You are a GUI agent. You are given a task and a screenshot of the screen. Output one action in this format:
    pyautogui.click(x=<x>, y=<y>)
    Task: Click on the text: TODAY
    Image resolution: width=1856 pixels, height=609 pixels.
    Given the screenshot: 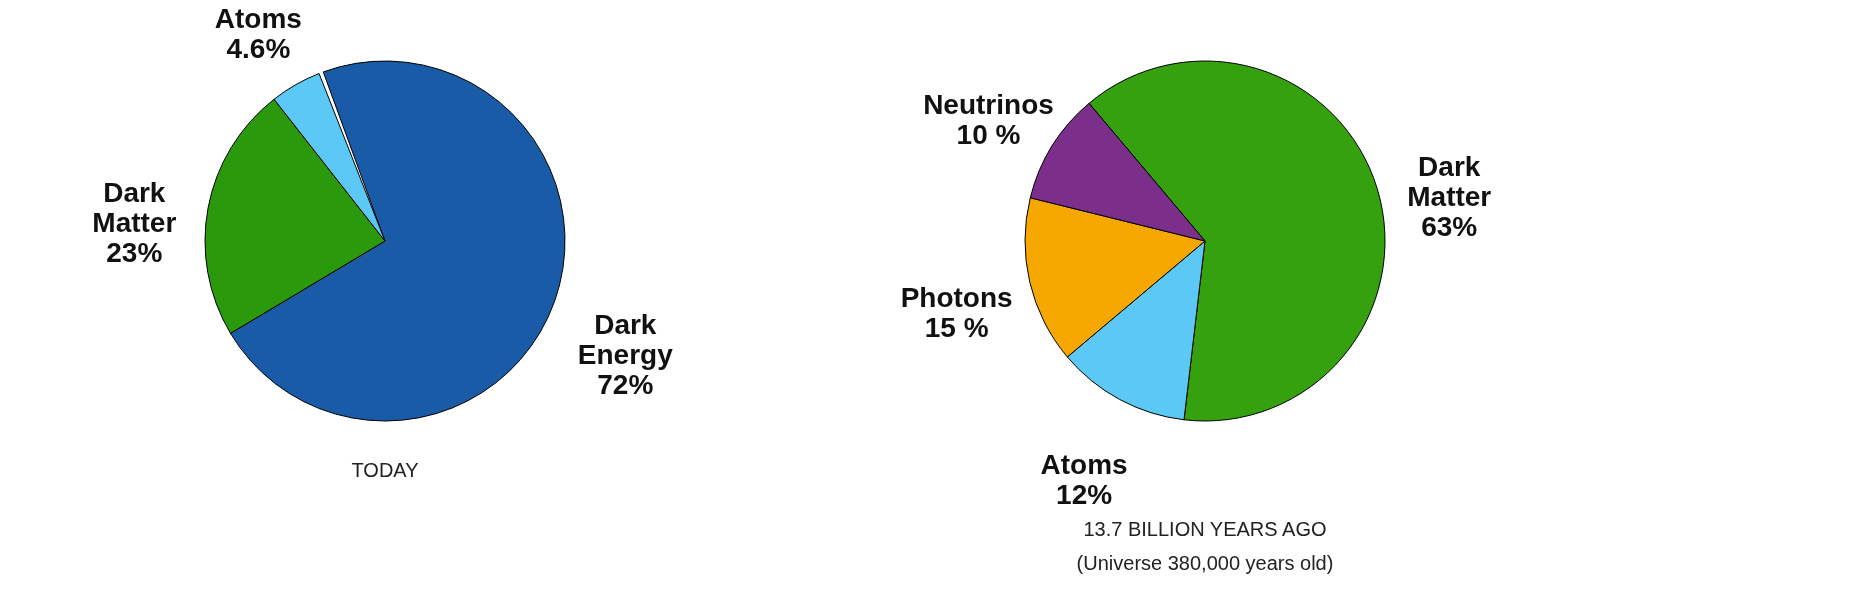 What is the action you would take?
    pyautogui.click(x=385, y=470)
    